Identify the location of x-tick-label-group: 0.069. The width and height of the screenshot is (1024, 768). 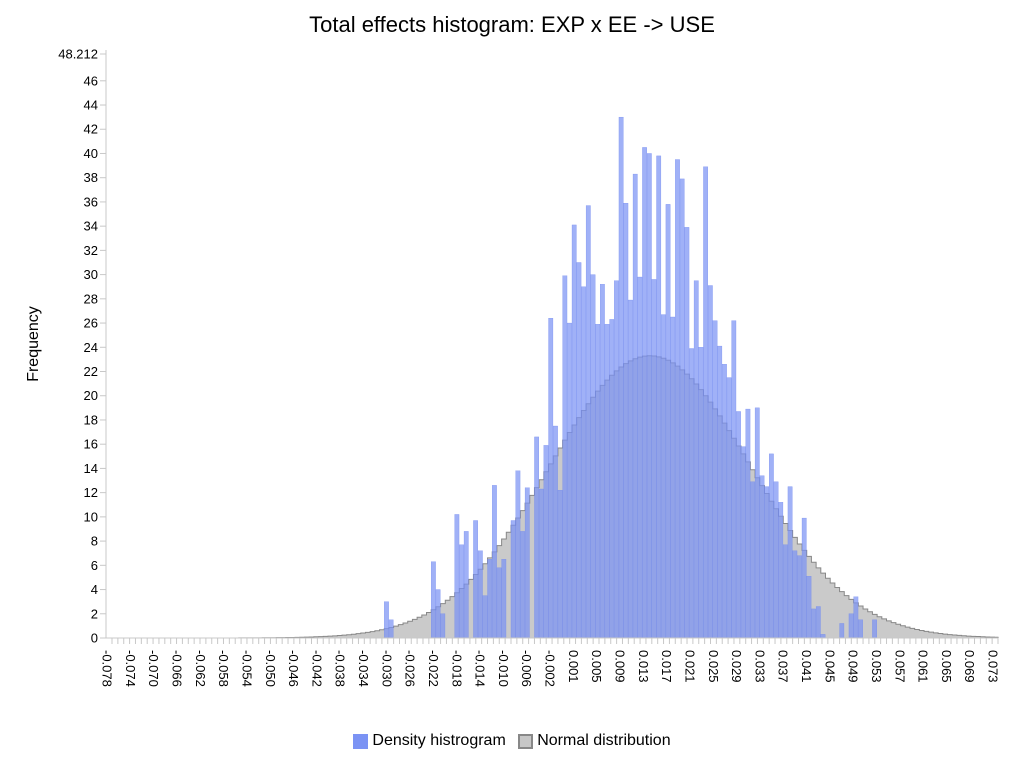
(969, 666).